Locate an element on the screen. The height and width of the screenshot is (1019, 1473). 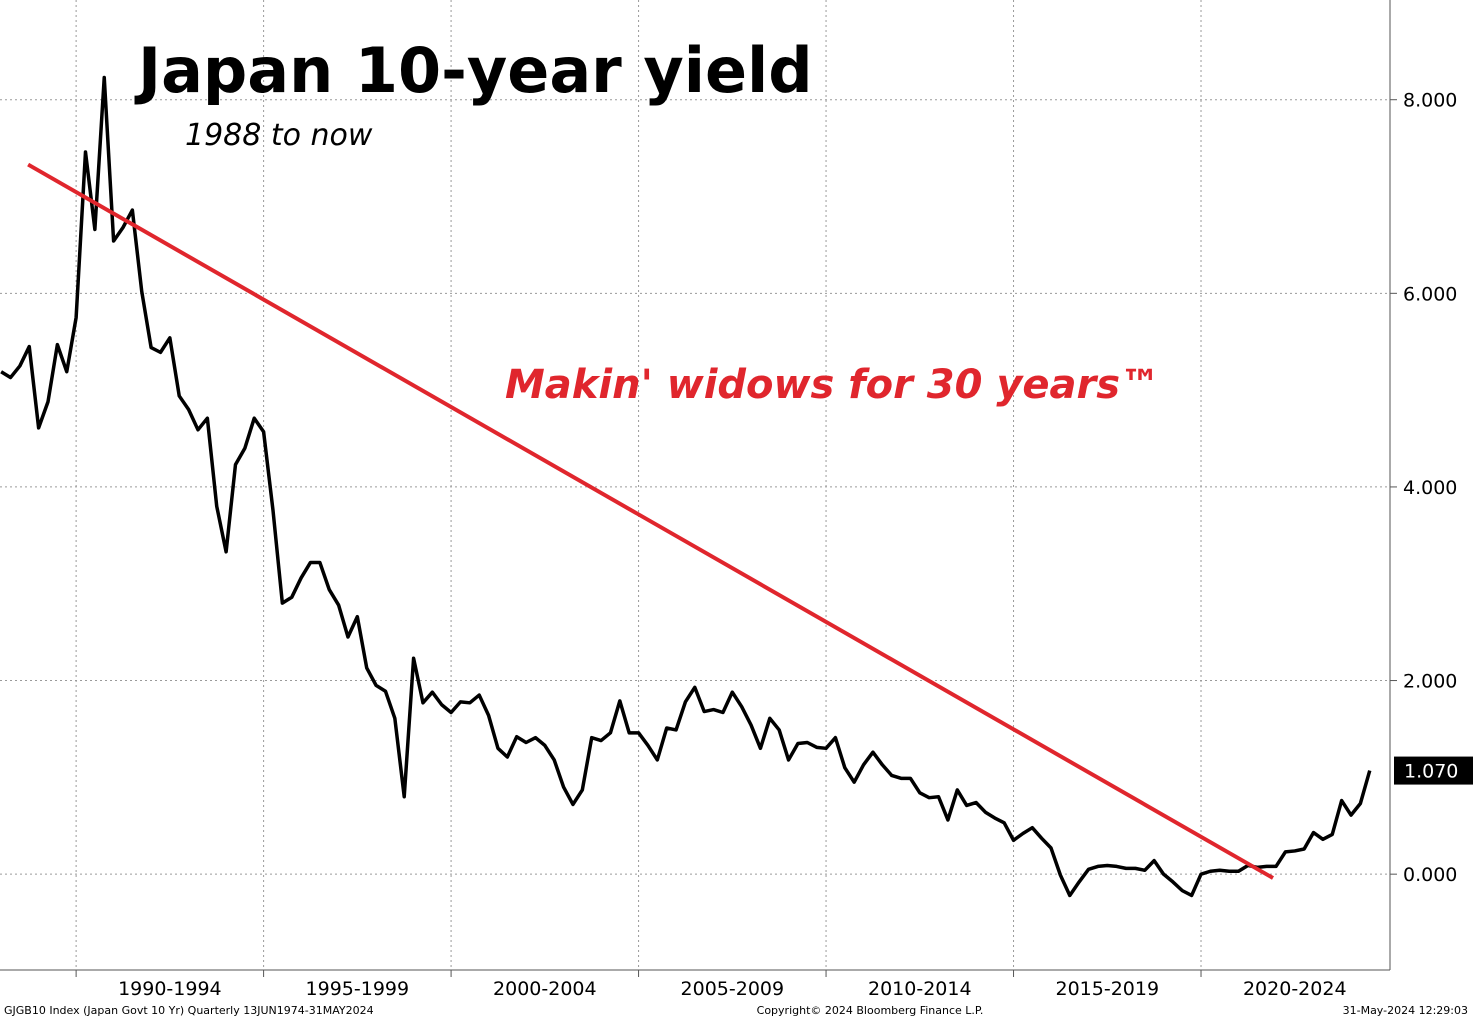
x-tick-label: 2005-2009 is located at coordinates (733, 989).